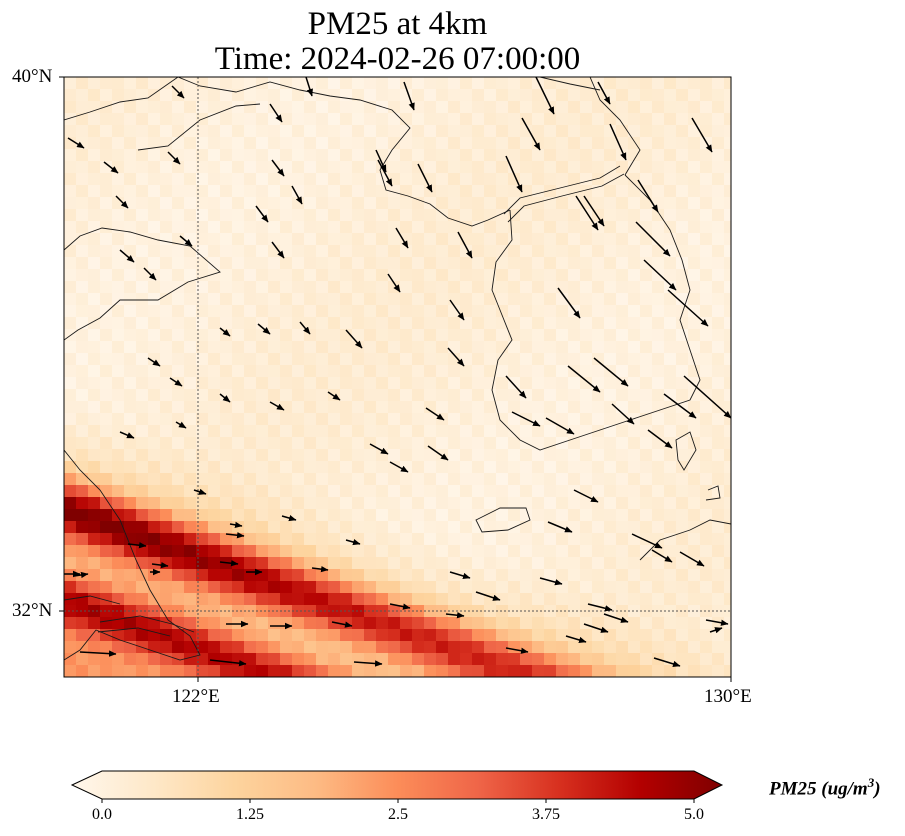  I want to click on map-title: PM25 at 4km, so click(397, 24).